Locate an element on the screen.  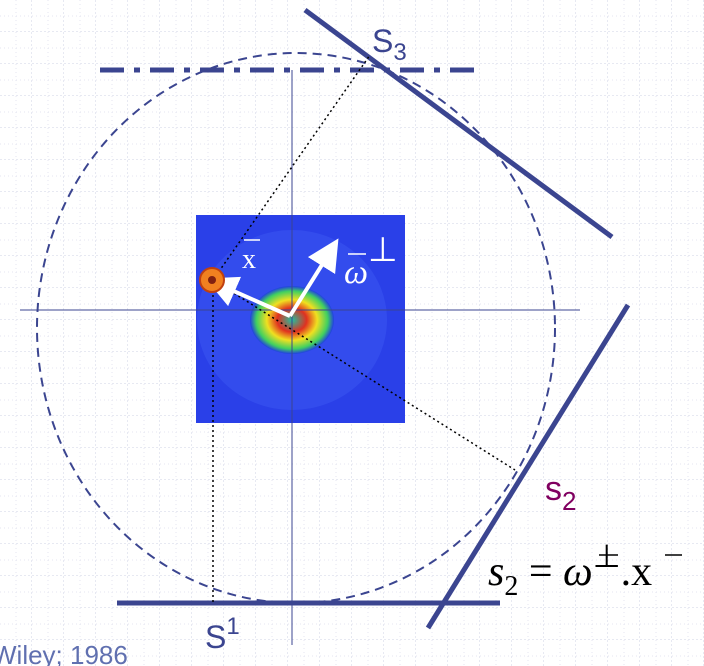
point-x-center is located at coordinates (212, 280).